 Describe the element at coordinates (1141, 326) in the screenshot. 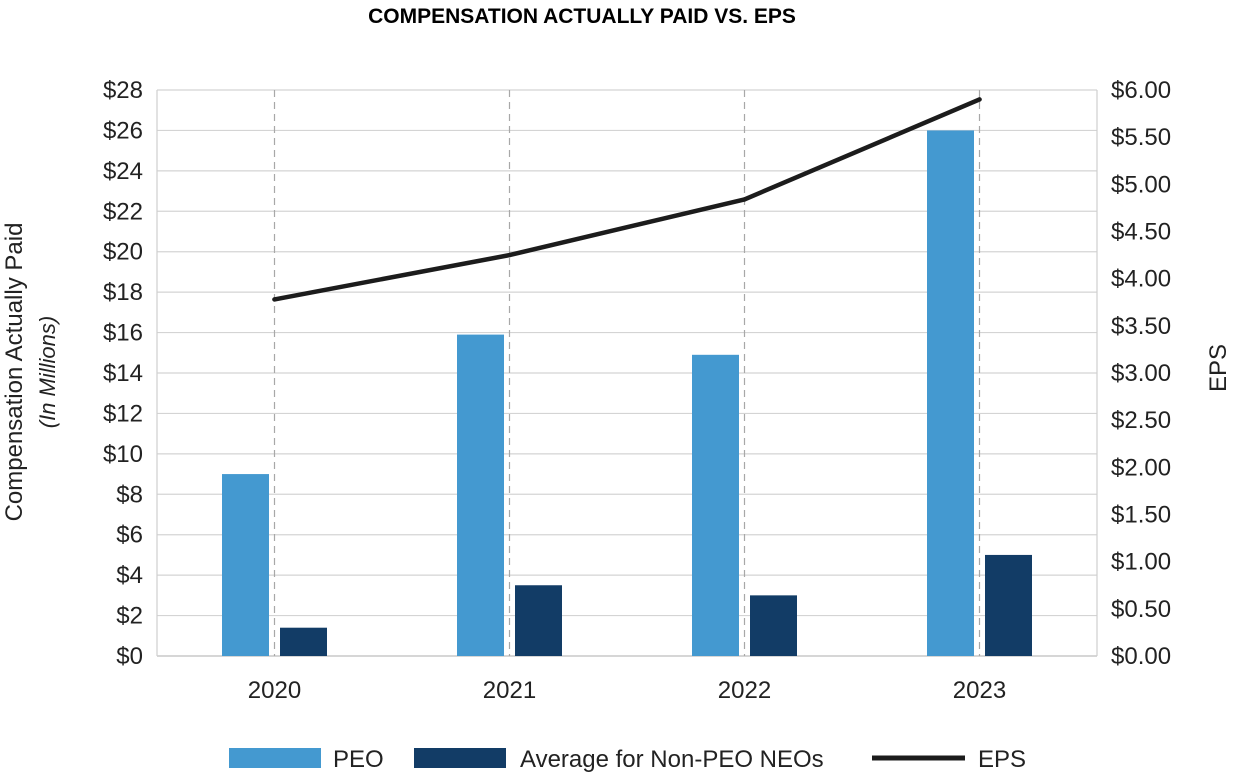

I see `y2-tick-label: $3.50` at that location.